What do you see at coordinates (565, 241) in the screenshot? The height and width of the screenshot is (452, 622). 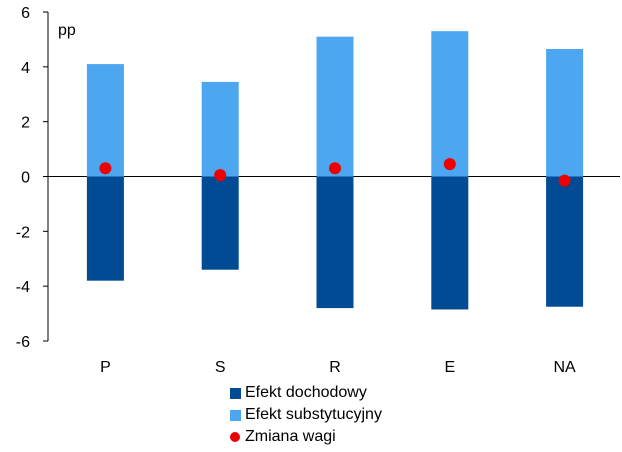 I see `bar-income-na` at bounding box center [565, 241].